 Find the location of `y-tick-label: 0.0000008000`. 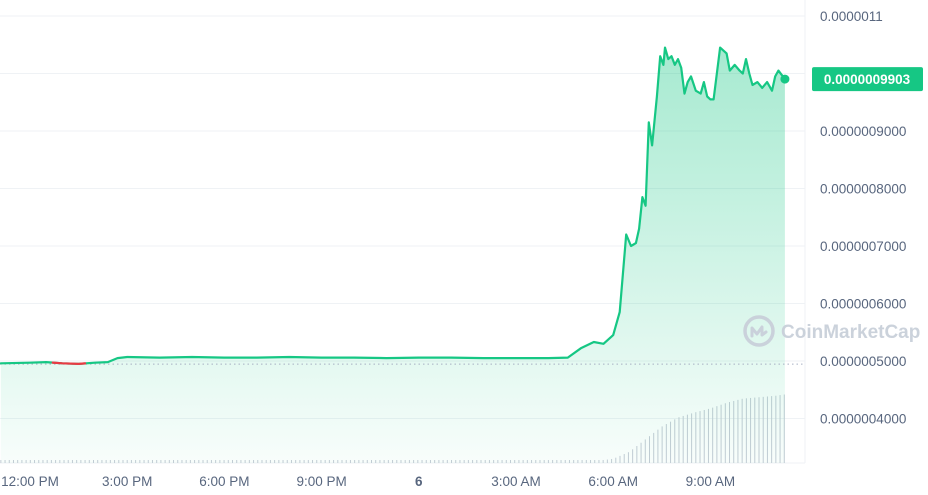

y-tick-label: 0.0000008000 is located at coordinates (863, 189).